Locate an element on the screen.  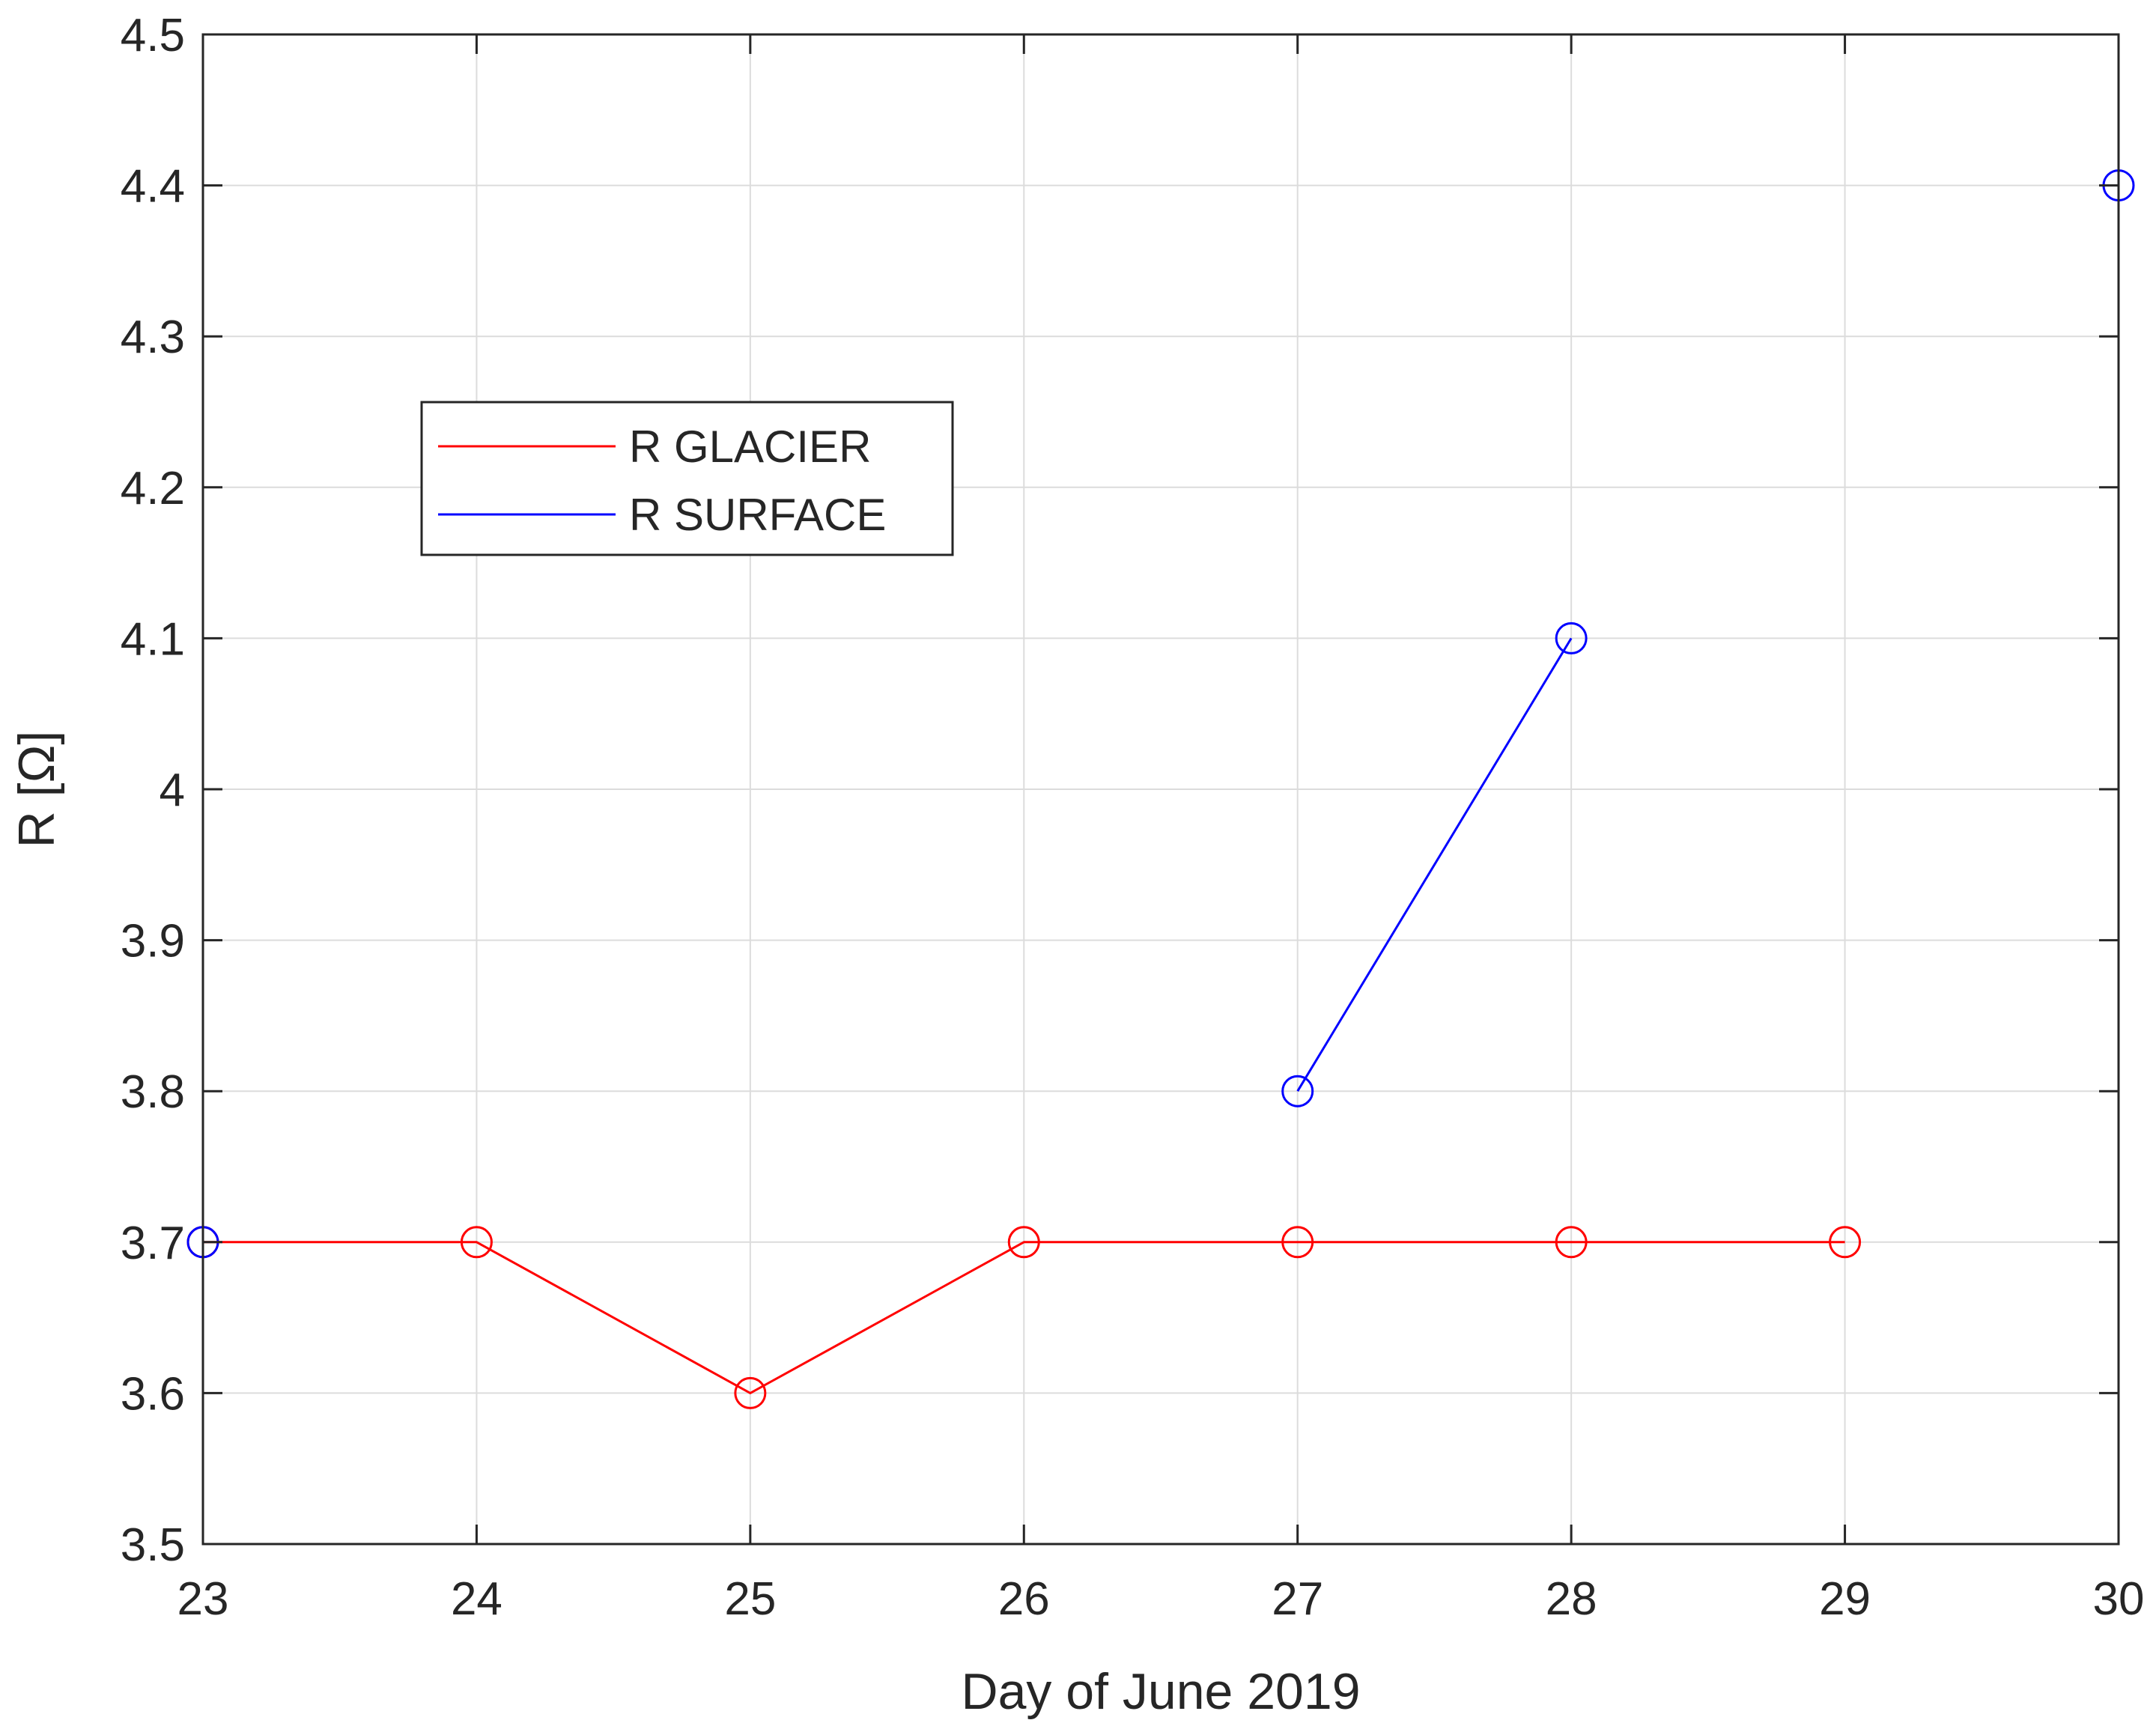
series-r-glacier-line is located at coordinates (1024, 1317).